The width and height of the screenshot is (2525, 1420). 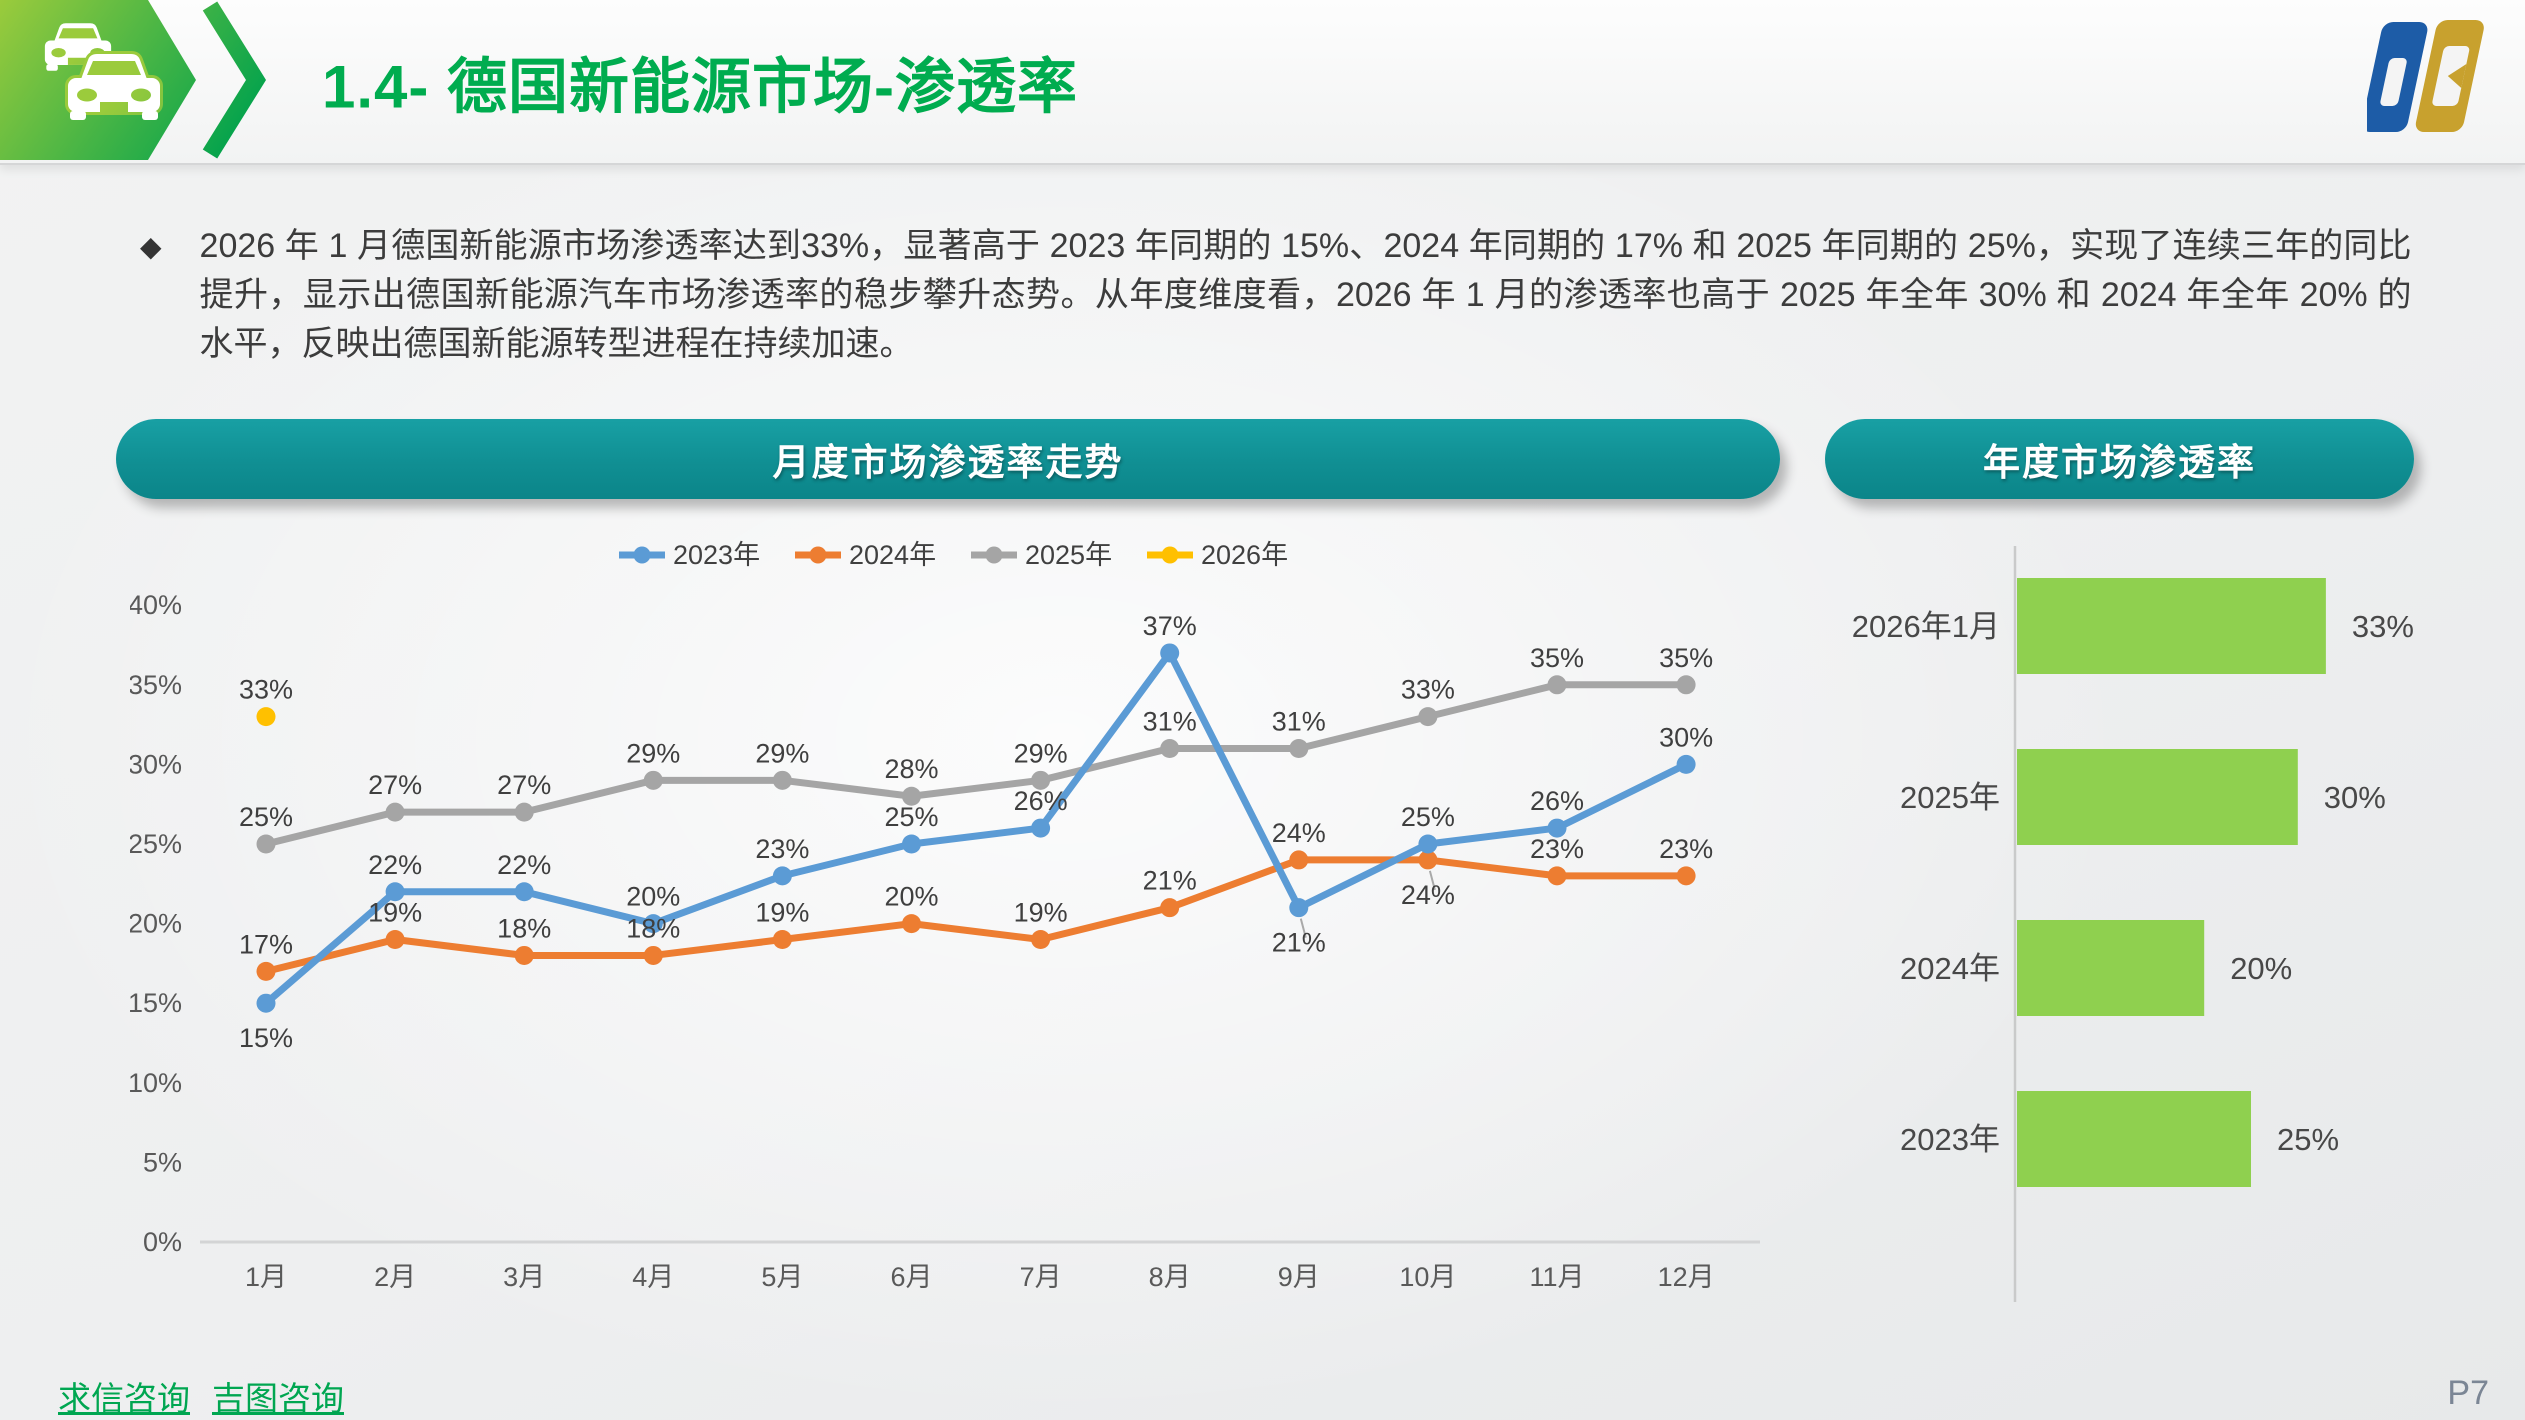 I want to click on legend-item-2025年: 2025年, so click(x=1041, y=555).